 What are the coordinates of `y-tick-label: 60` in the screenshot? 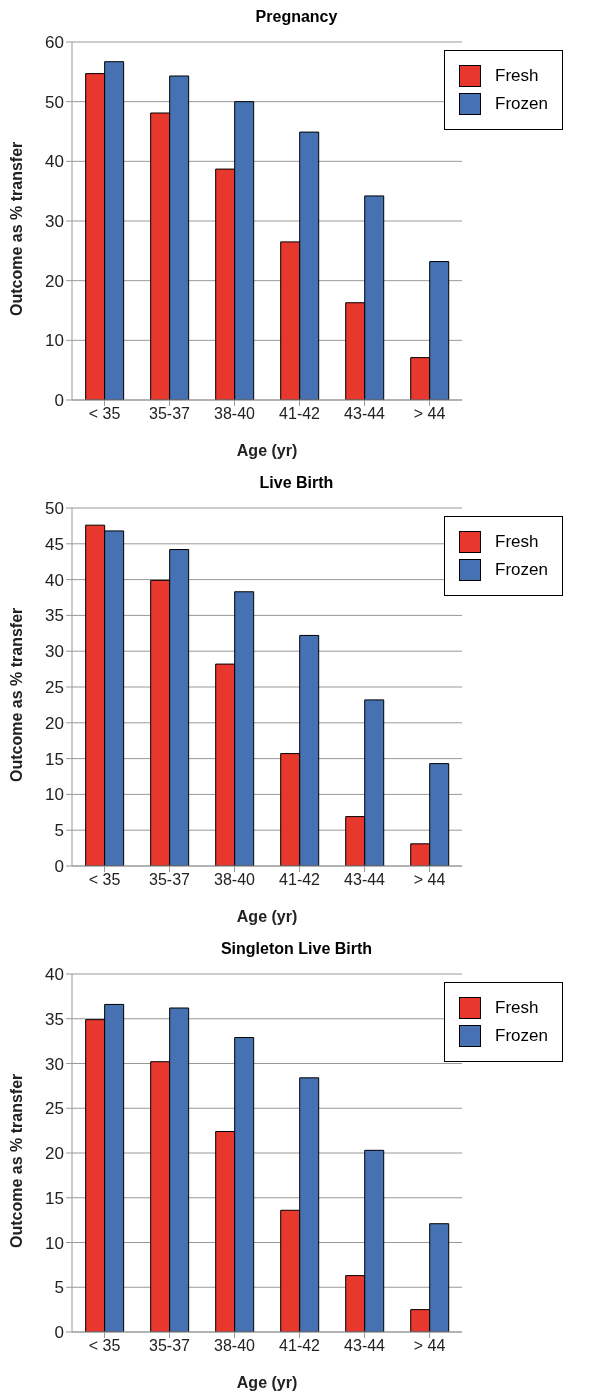 It's located at (54, 43).